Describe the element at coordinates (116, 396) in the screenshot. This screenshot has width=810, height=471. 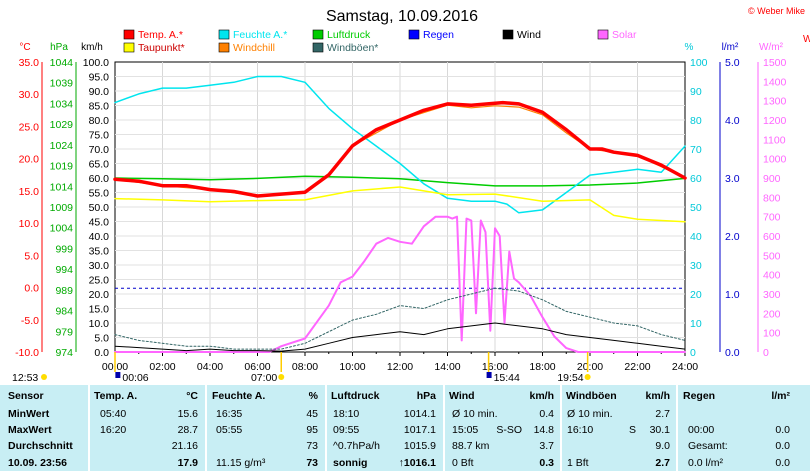
I see `header-temp: Temp. A.` at that location.